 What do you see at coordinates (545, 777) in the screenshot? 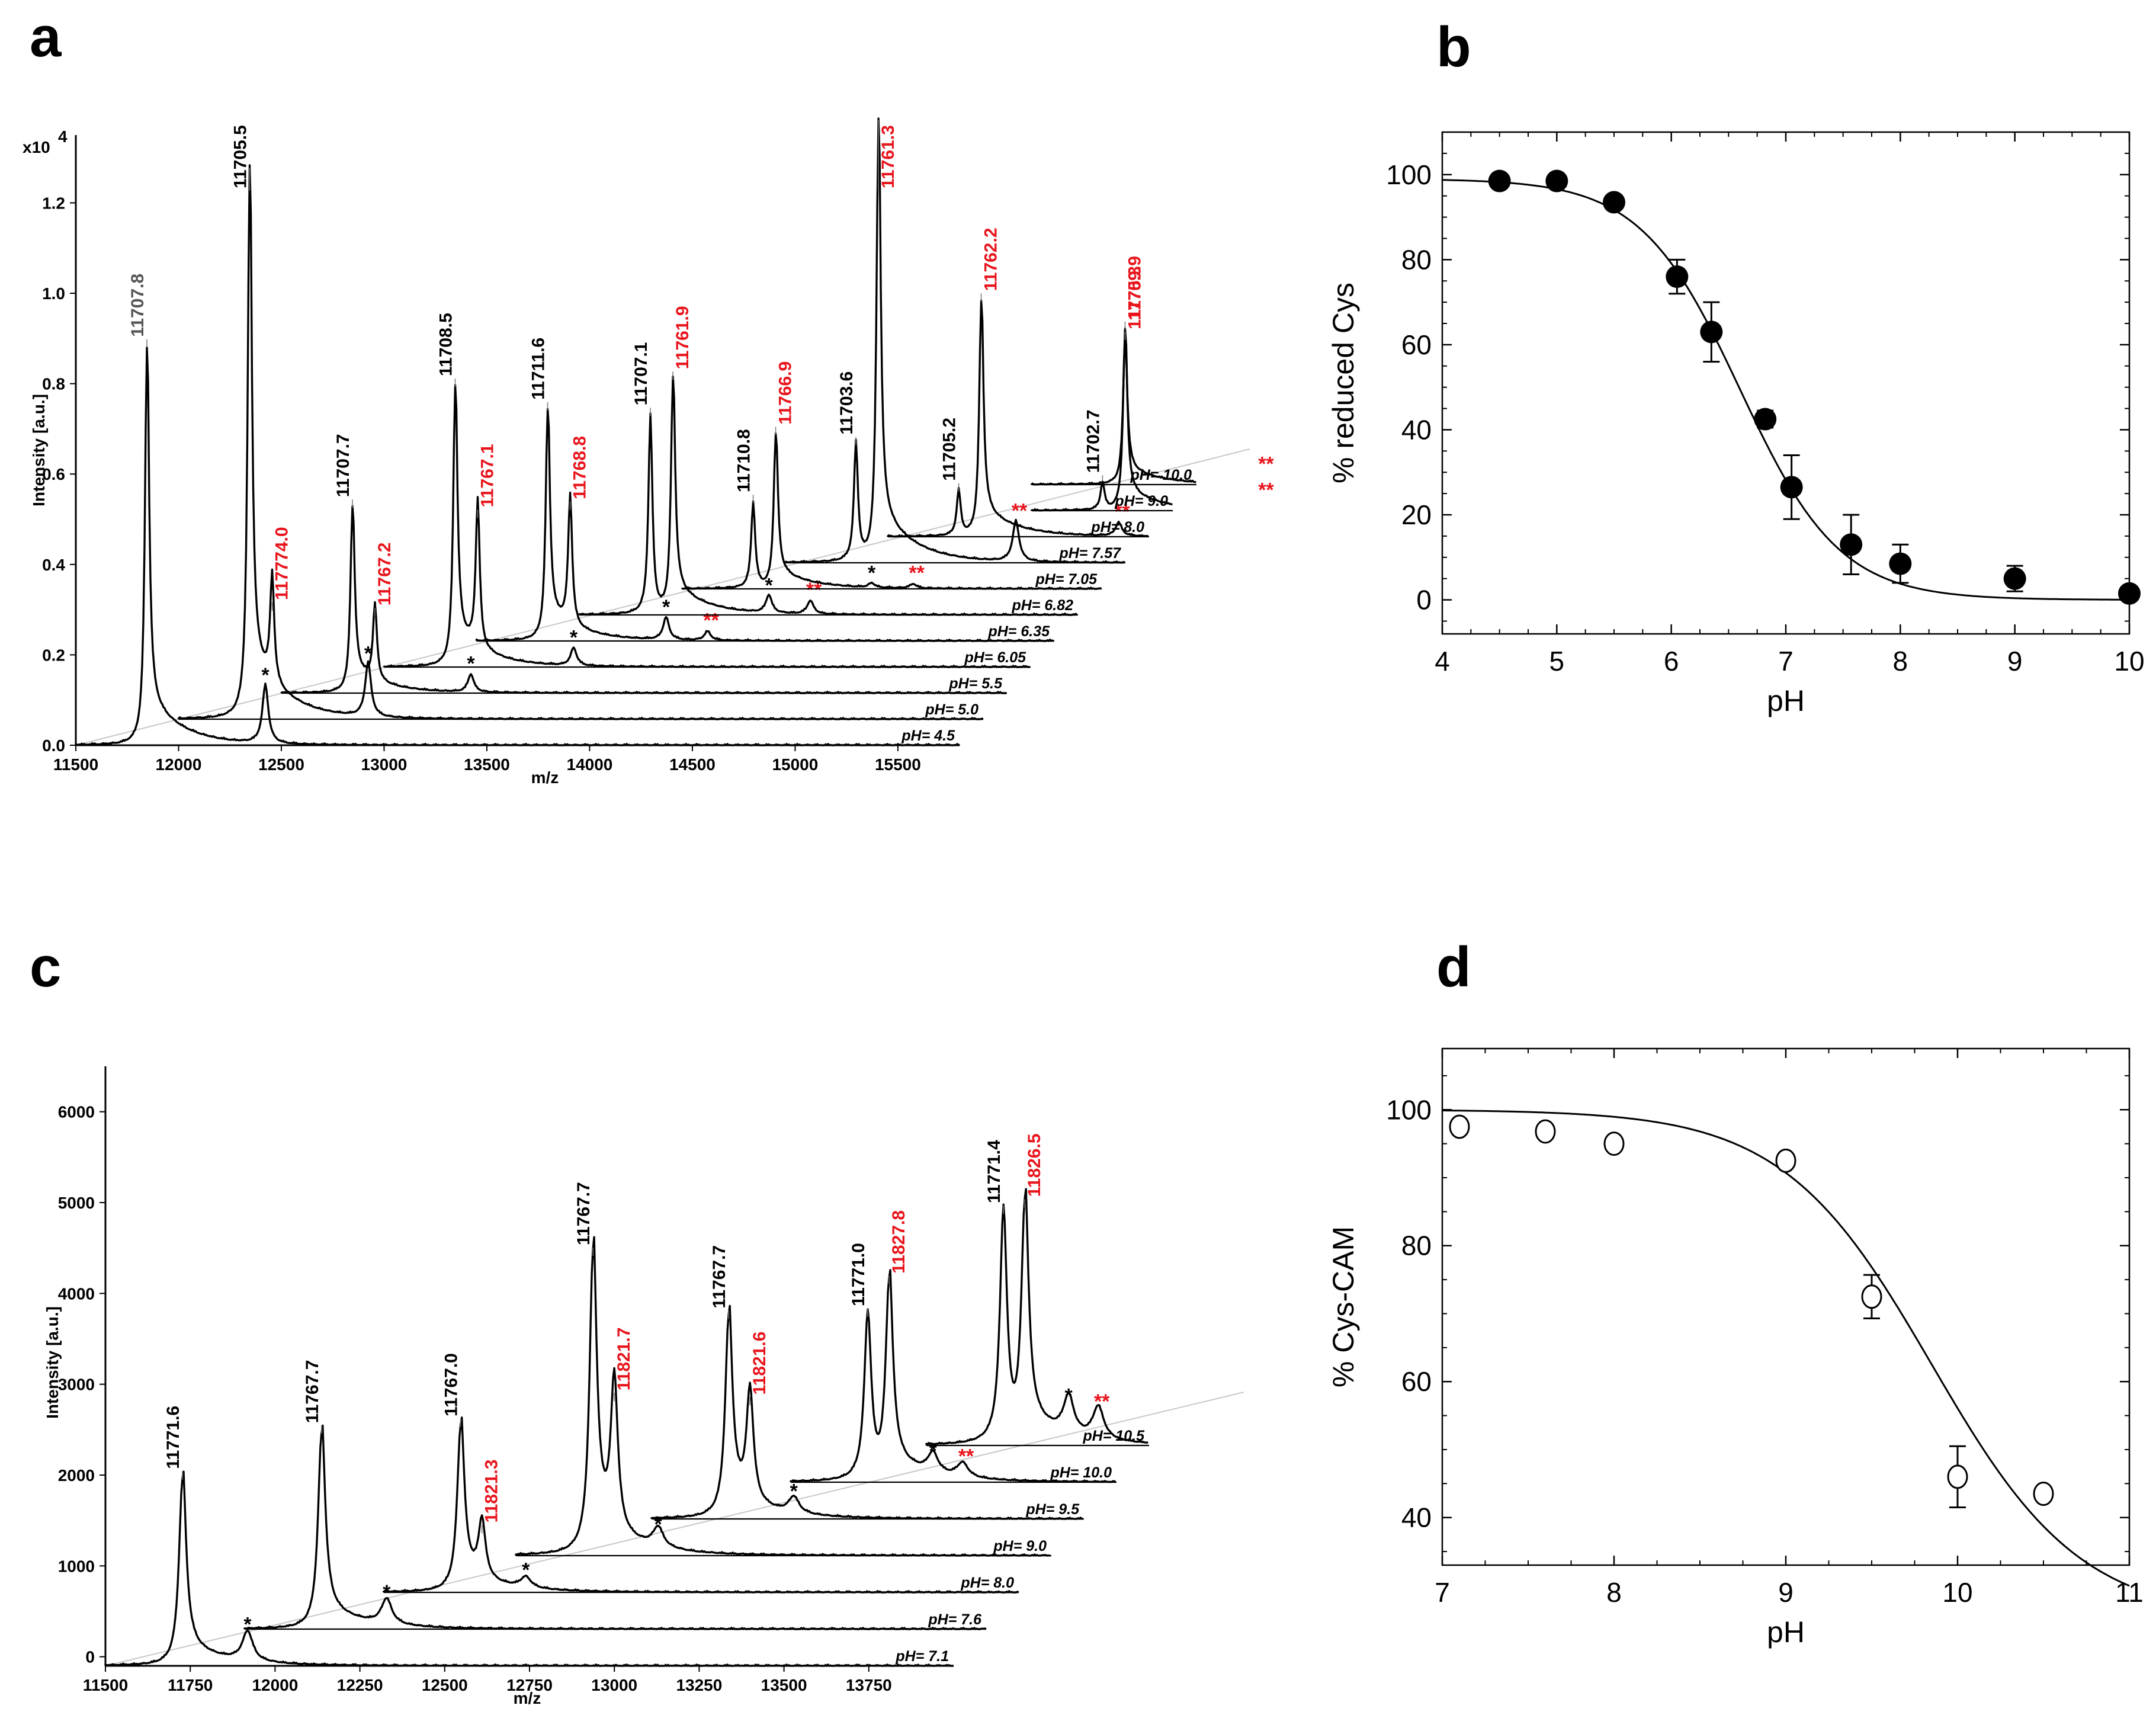
I see `x-axis-label: m/z` at bounding box center [545, 777].